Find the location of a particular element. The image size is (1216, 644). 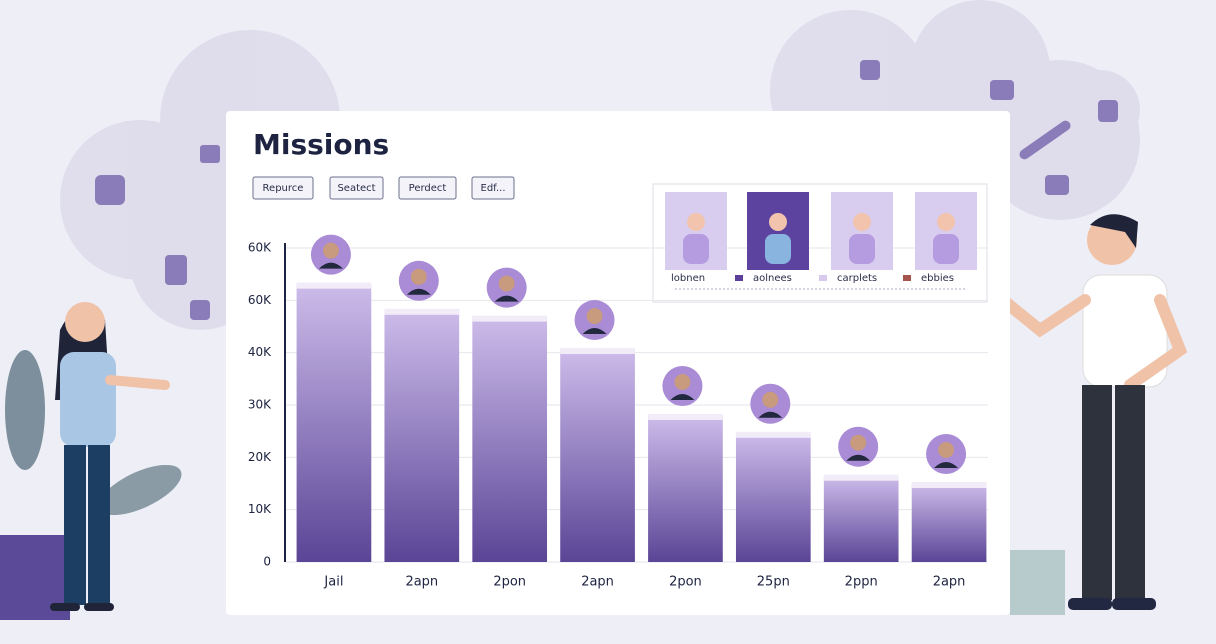

y-tick-label: 40K is located at coordinates (260, 352).